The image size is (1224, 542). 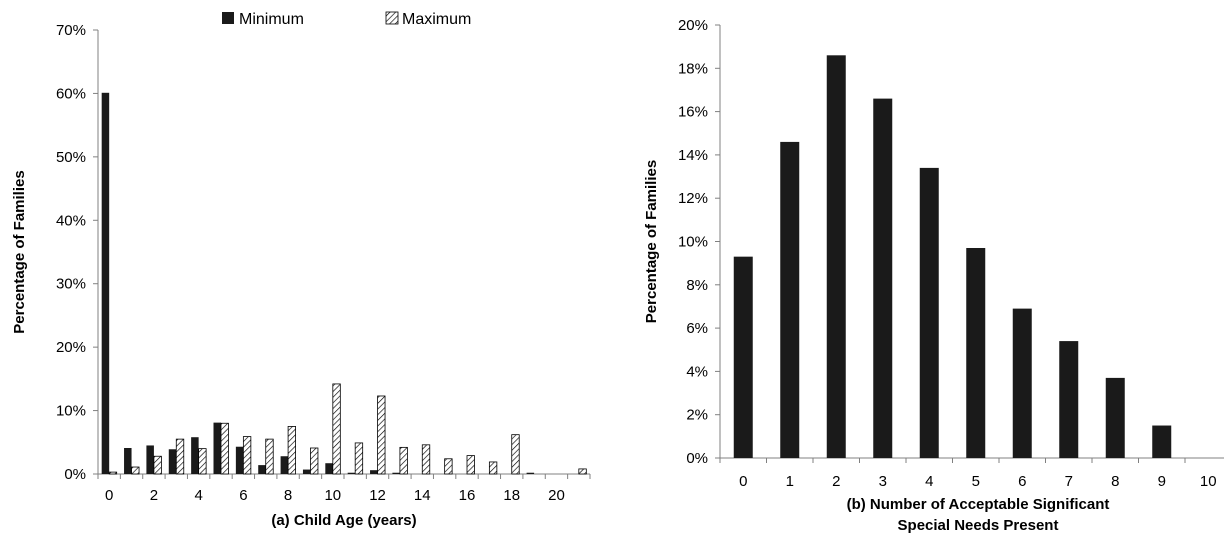 What do you see at coordinates (693, 155) in the screenshot?
I see `y-tick-label-b: 14%` at bounding box center [693, 155].